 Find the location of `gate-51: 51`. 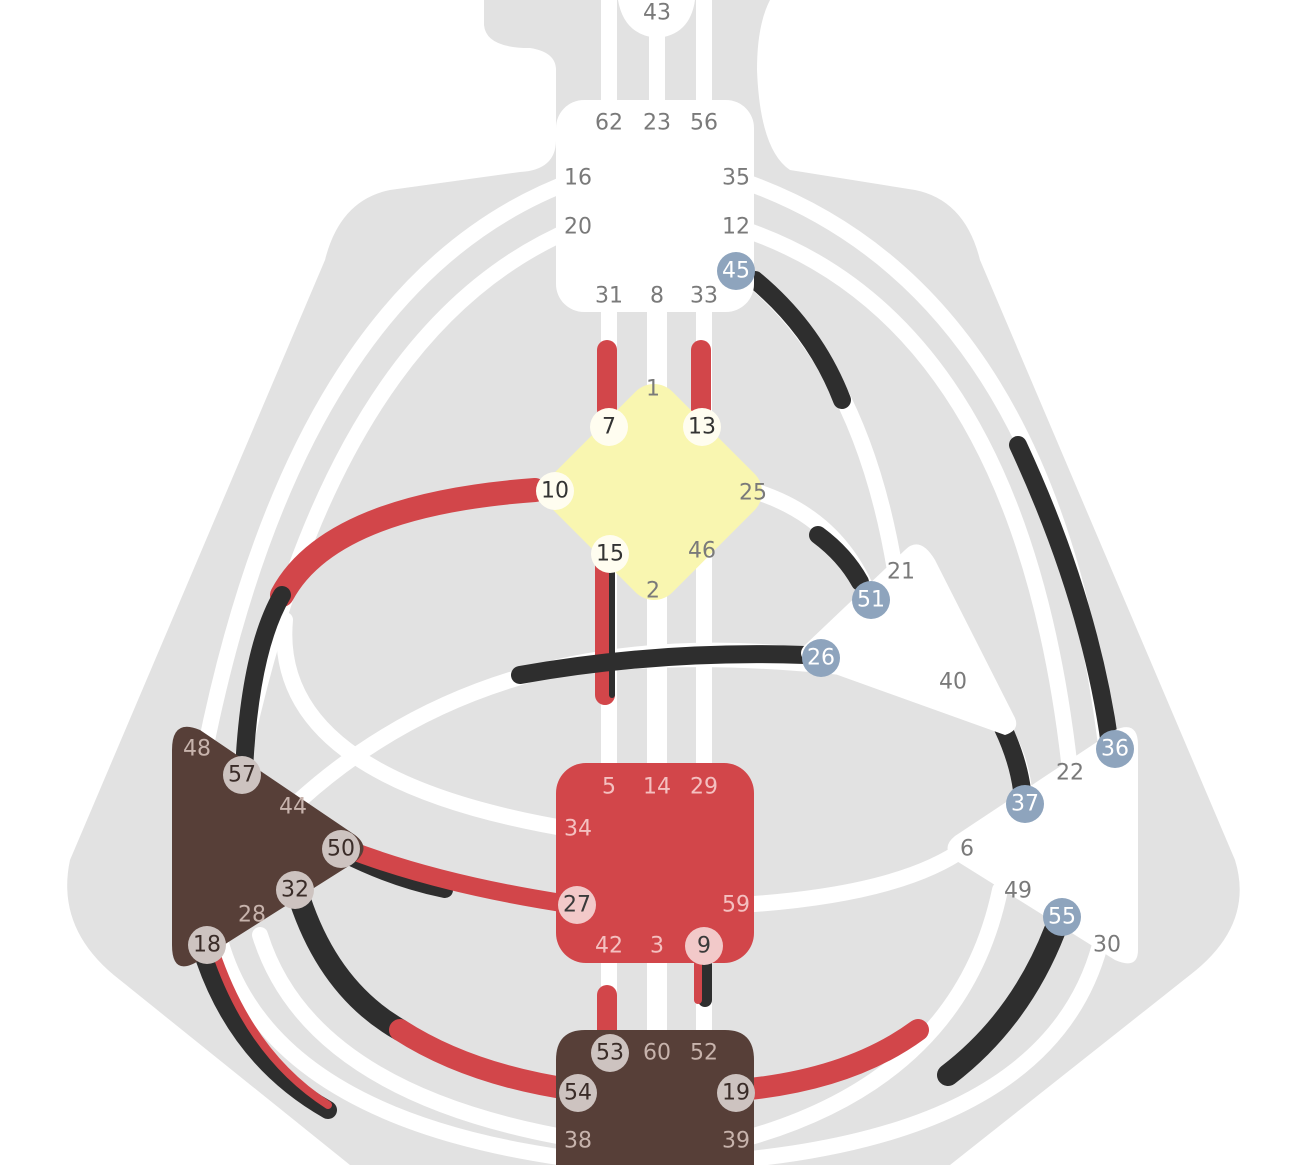

gate-51: 51 is located at coordinates (871, 600).